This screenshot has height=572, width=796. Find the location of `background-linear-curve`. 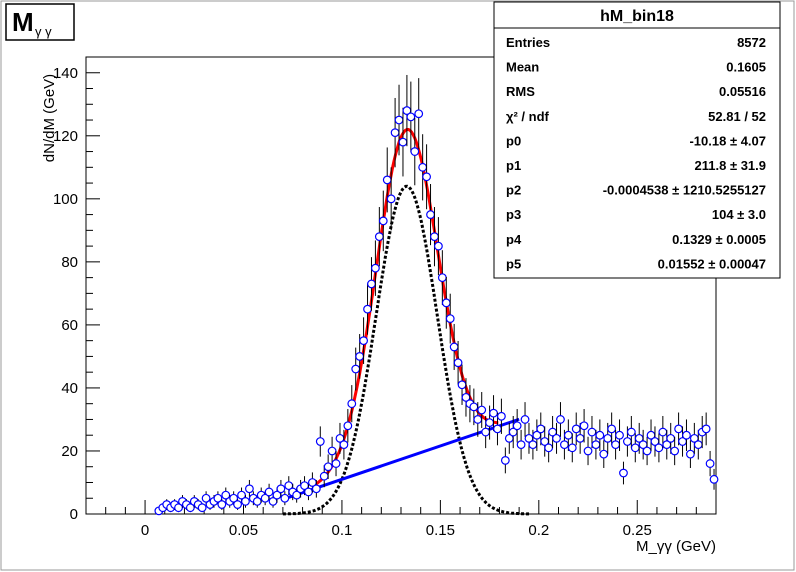

background-linear-curve is located at coordinates (401, 459).